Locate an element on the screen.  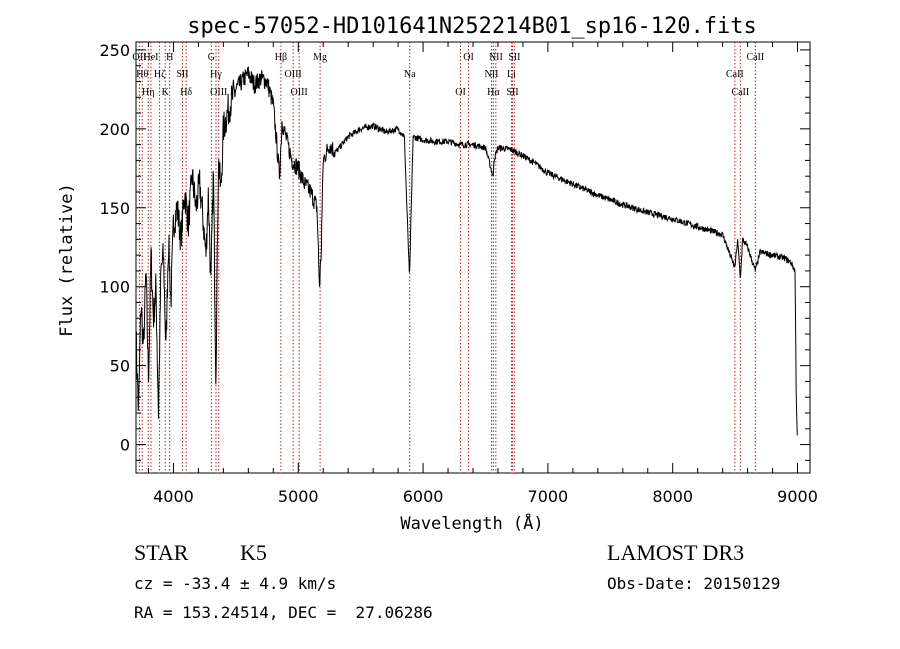
line-label: OII is located at coordinates (139, 57).